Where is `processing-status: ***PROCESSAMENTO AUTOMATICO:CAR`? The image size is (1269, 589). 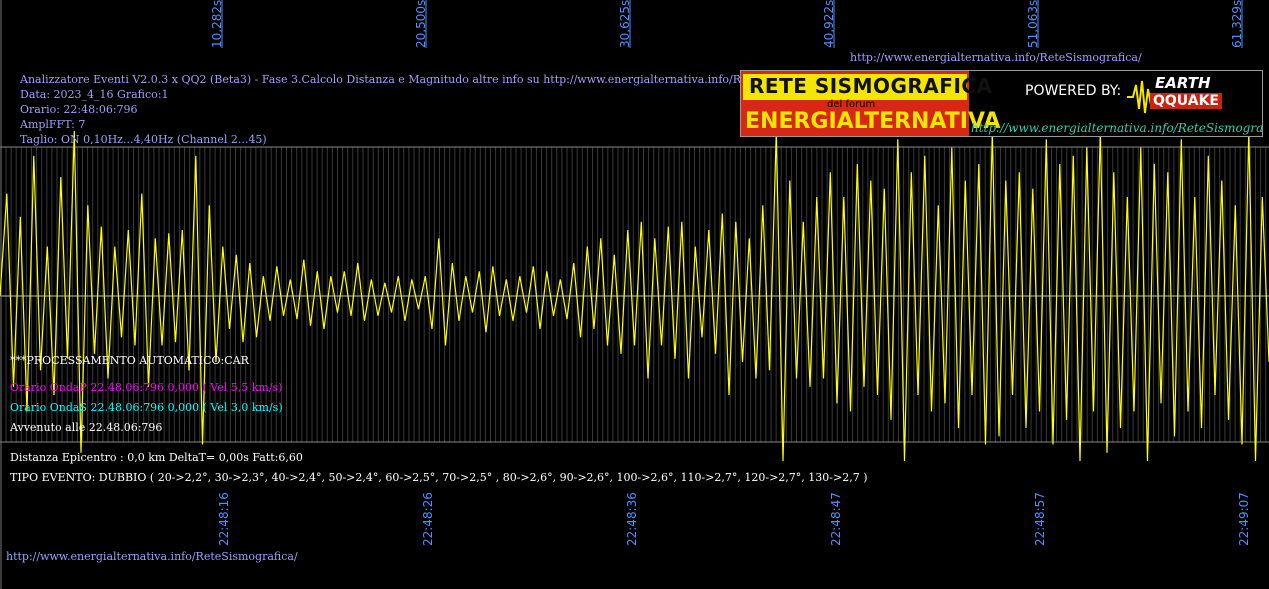 processing-status: ***PROCESSAMENTO AUTOMATICO:CAR is located at coordinates (129, 360).